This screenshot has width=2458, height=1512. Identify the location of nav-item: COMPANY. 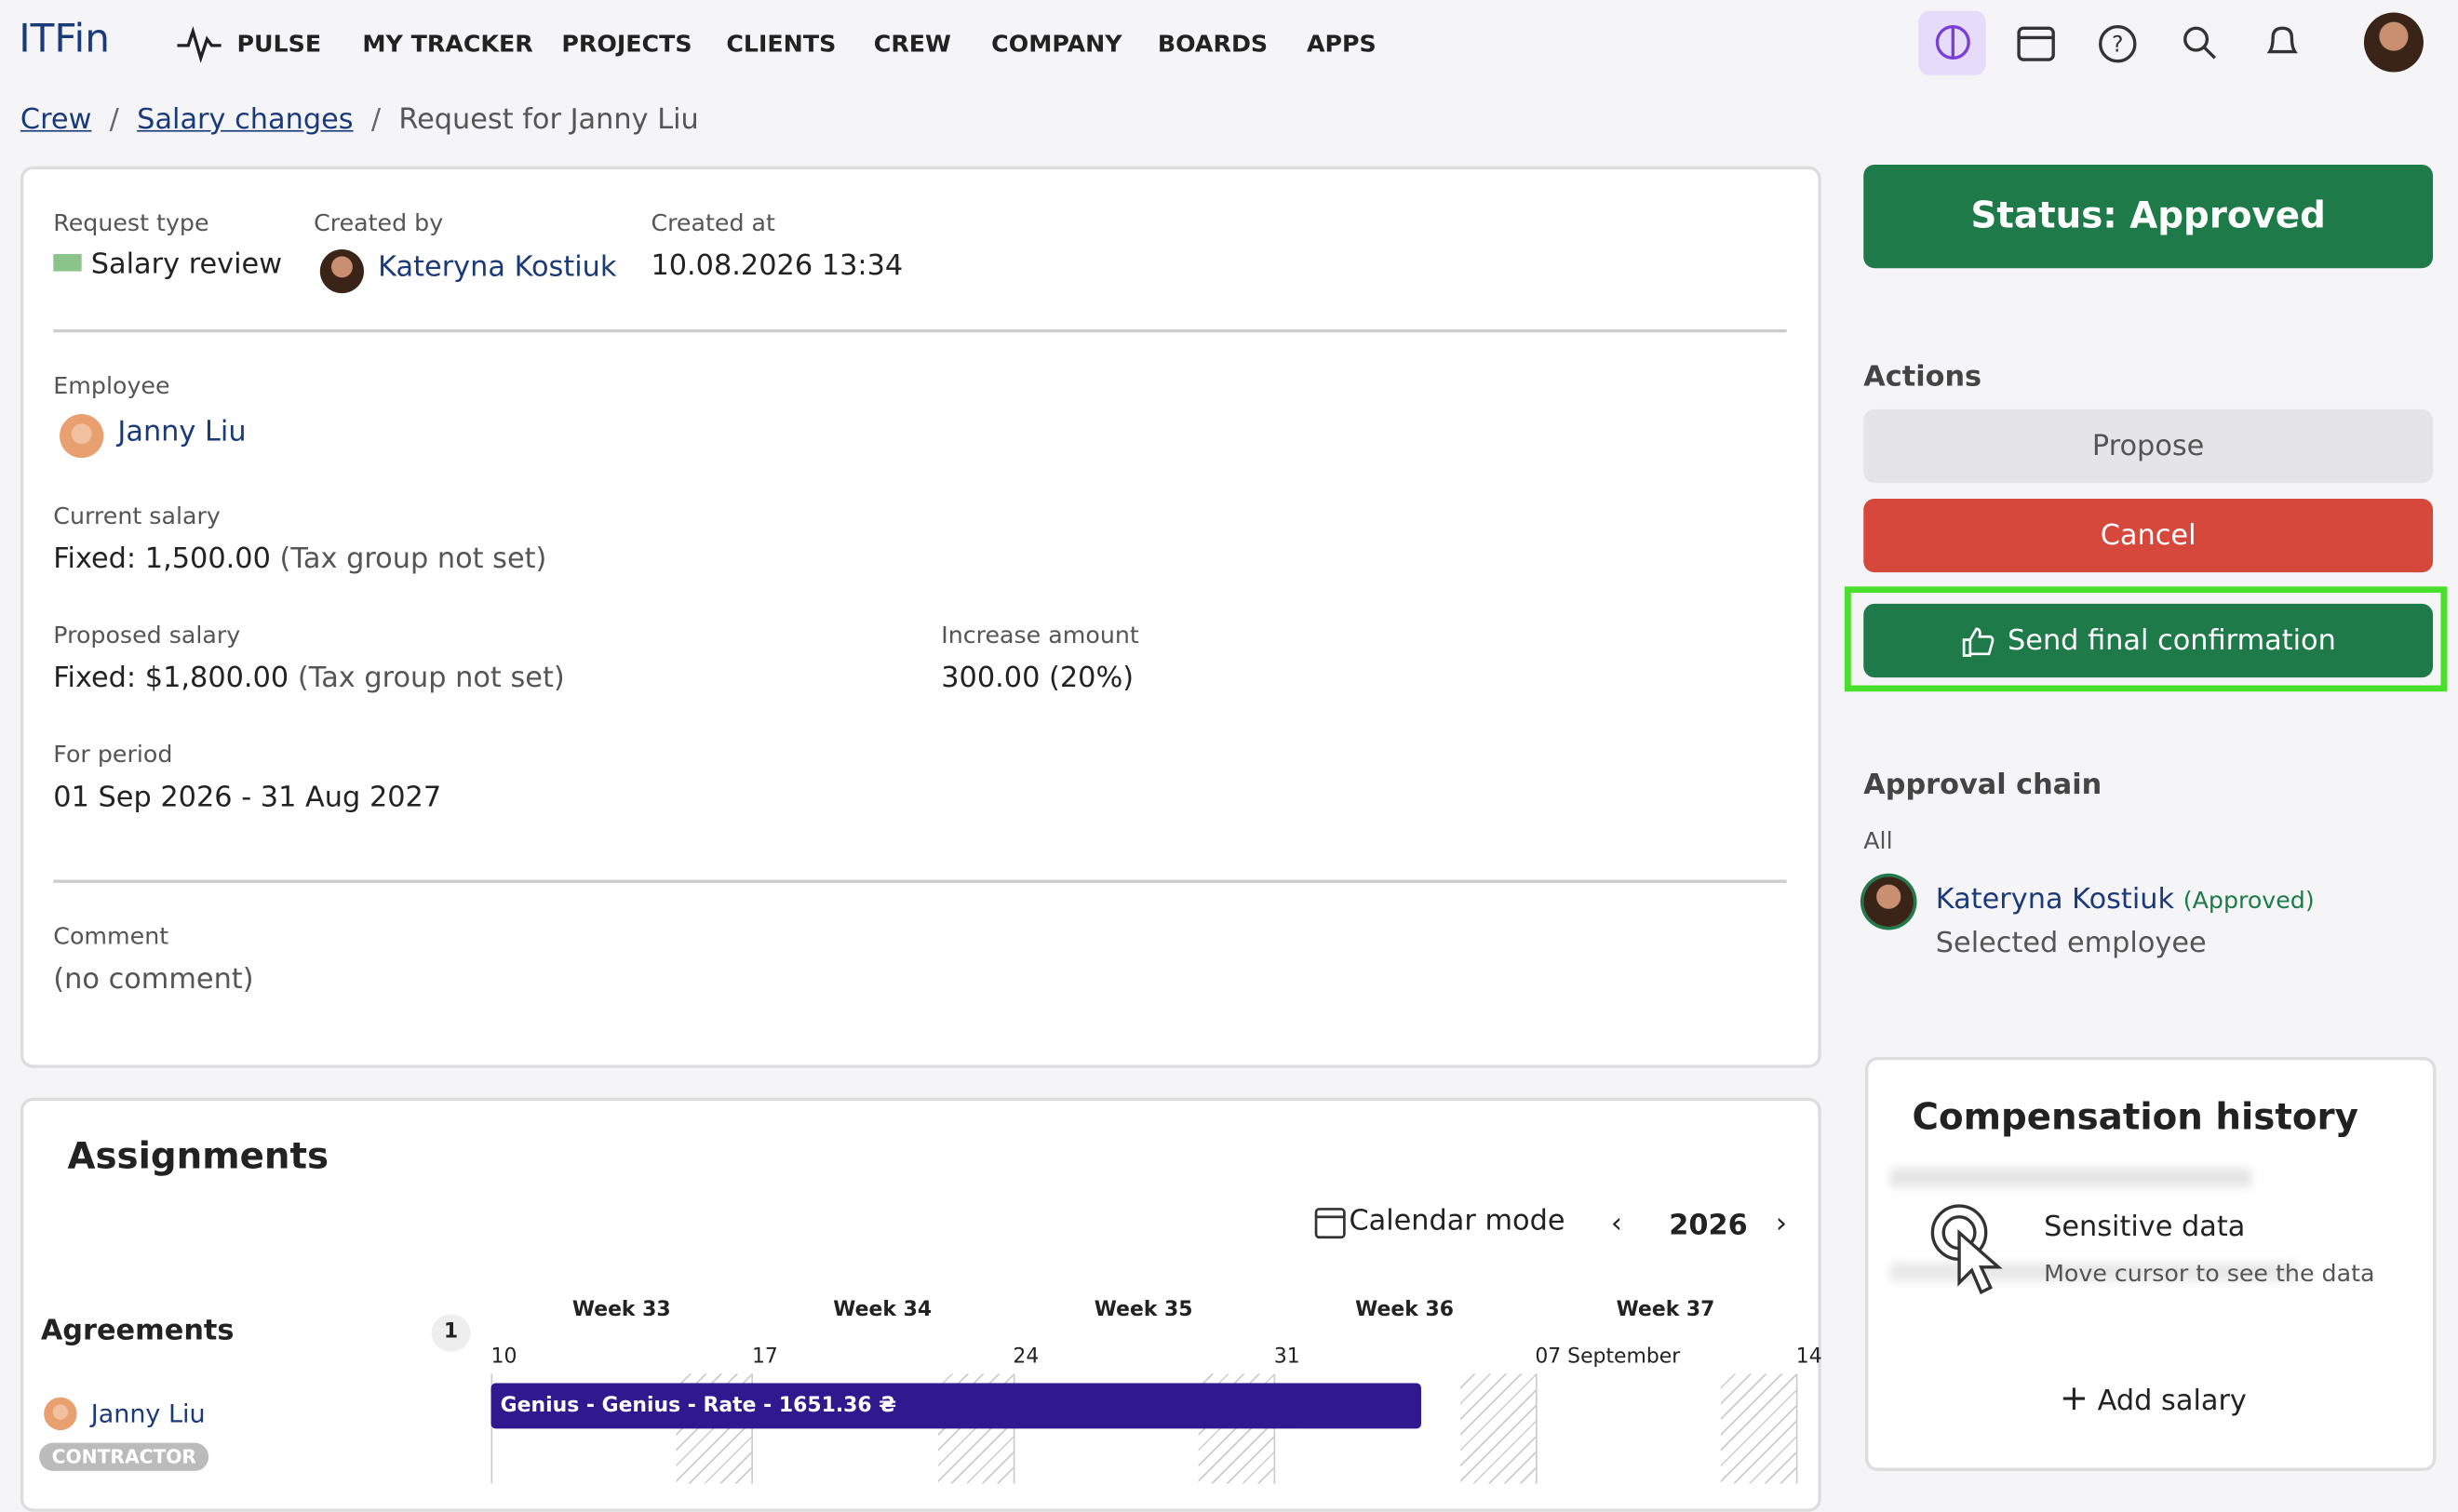
(1056, 44).